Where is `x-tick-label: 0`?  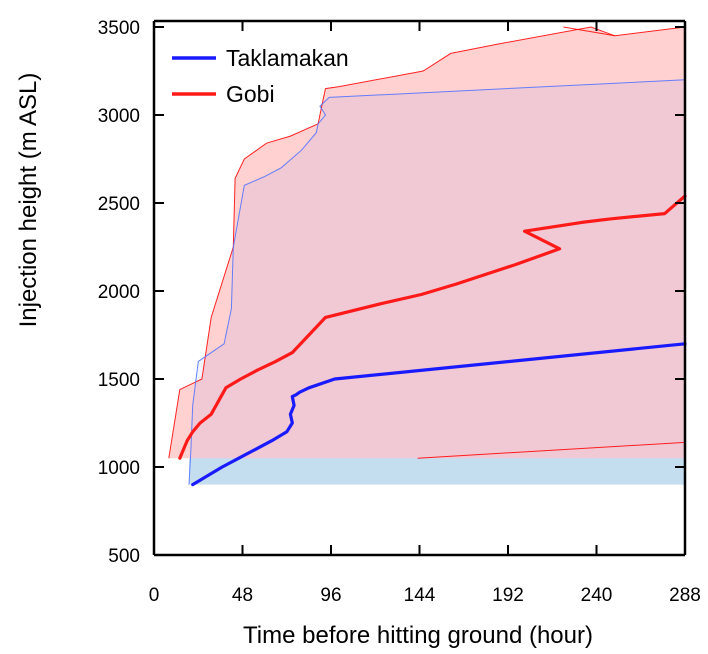
x-tick-label: 0 is located at coordinates (154, 595).